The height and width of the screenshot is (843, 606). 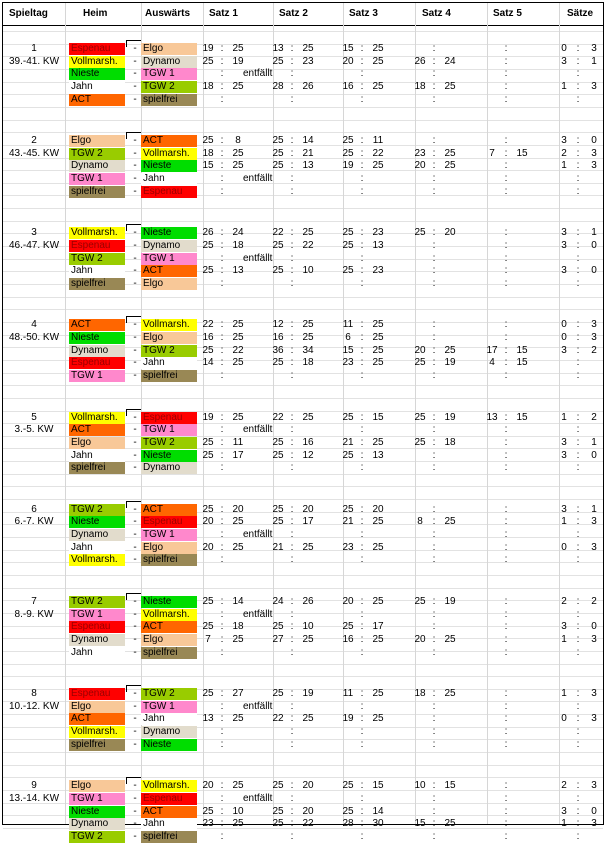 I want to click on score-away: 19, so click(x=308, y=694).